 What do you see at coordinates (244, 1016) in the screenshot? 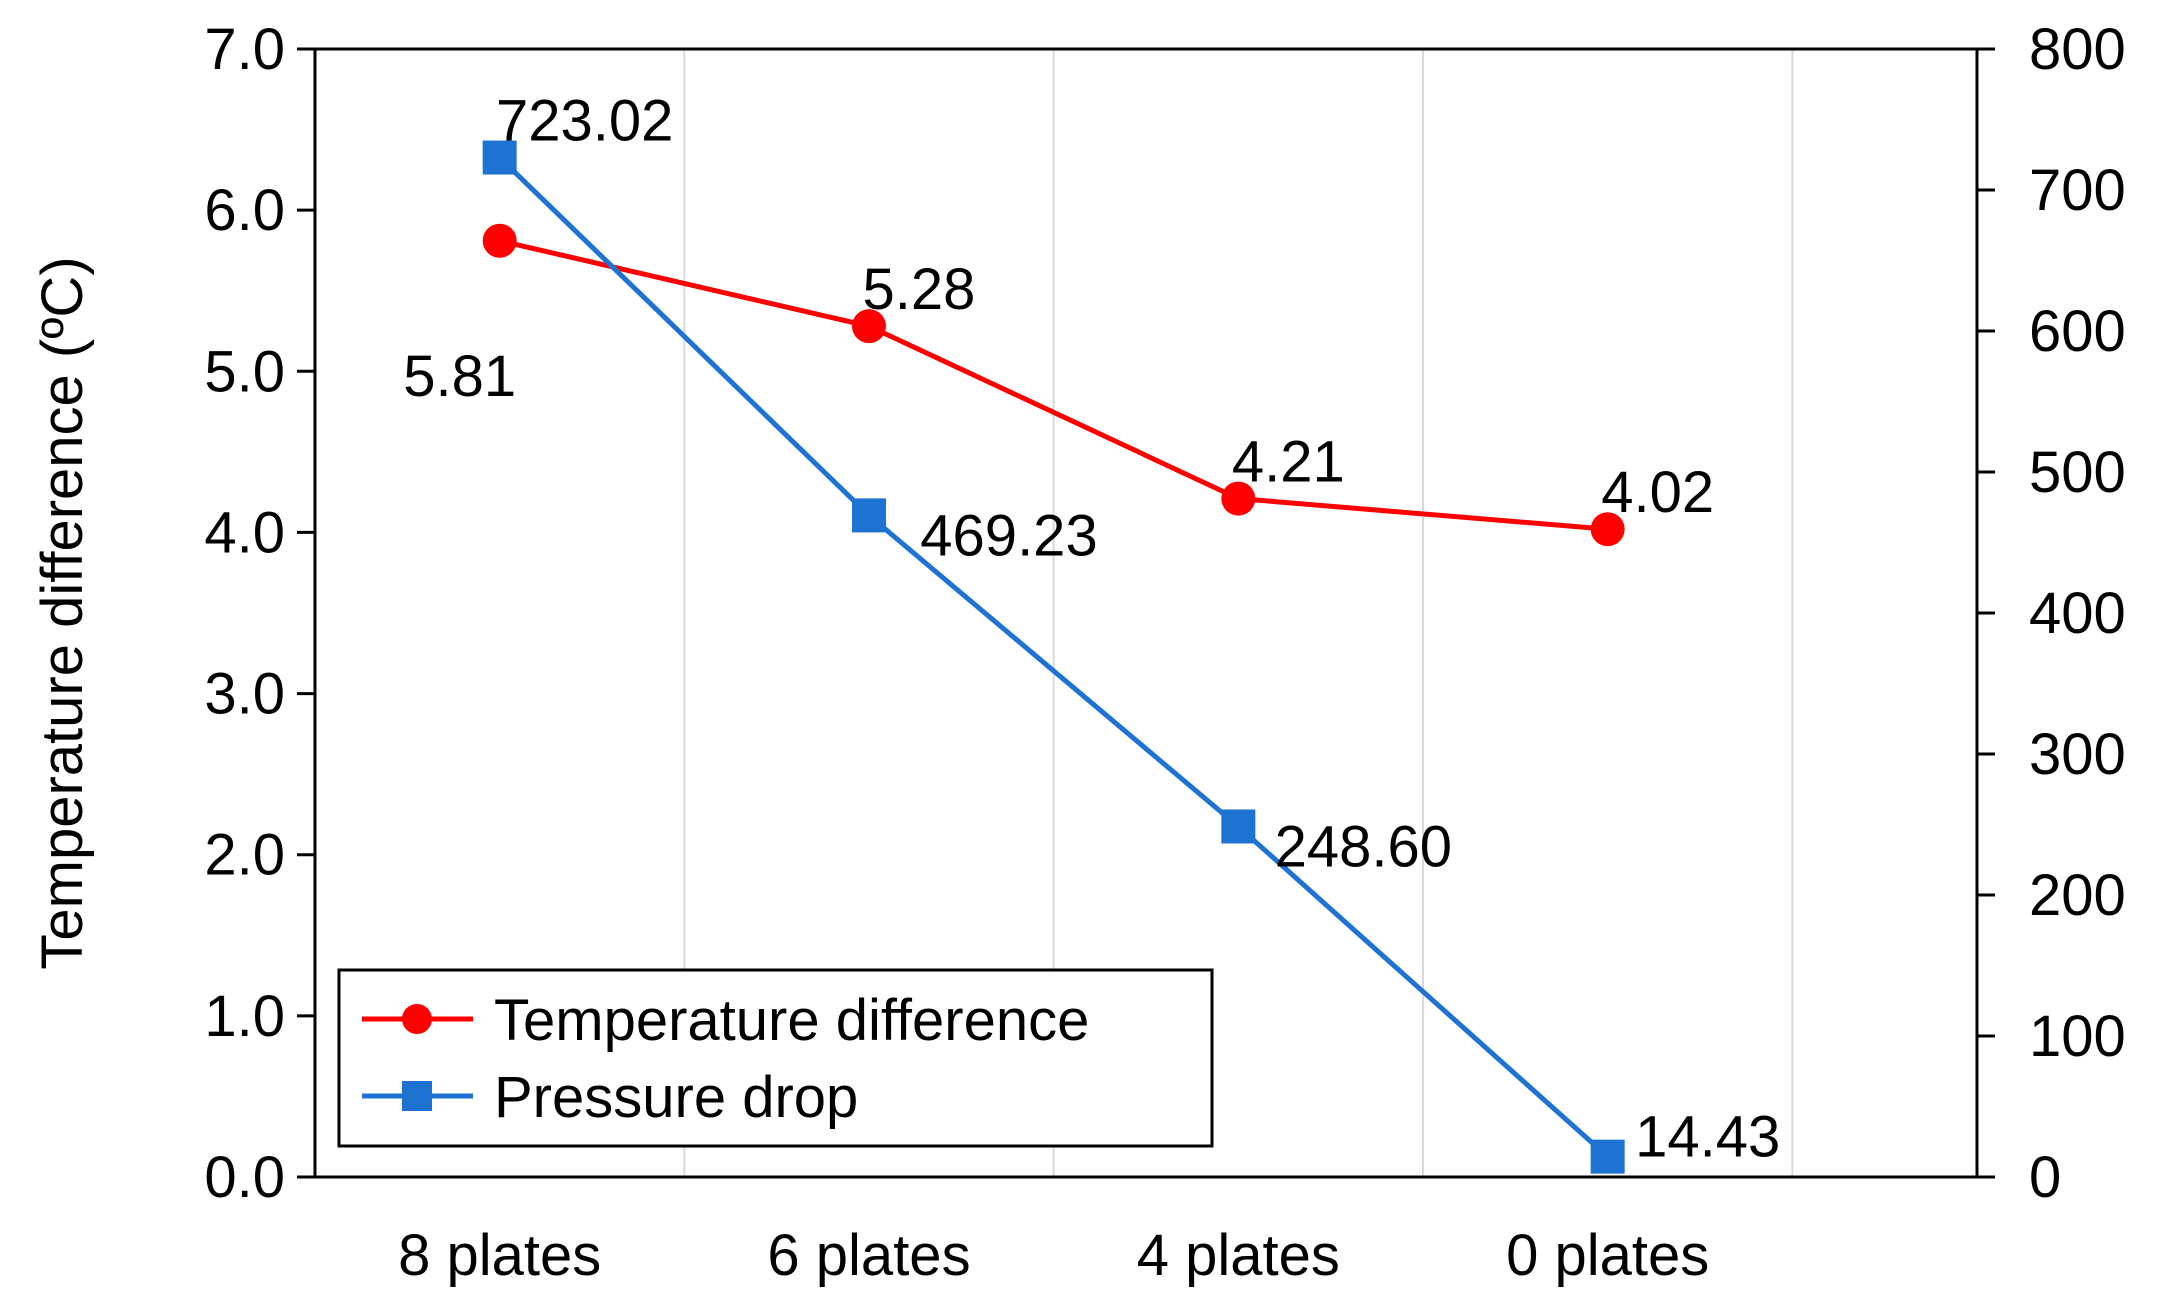
I see `y-tick-label: 1.0` at bounding box center [244, 1016].